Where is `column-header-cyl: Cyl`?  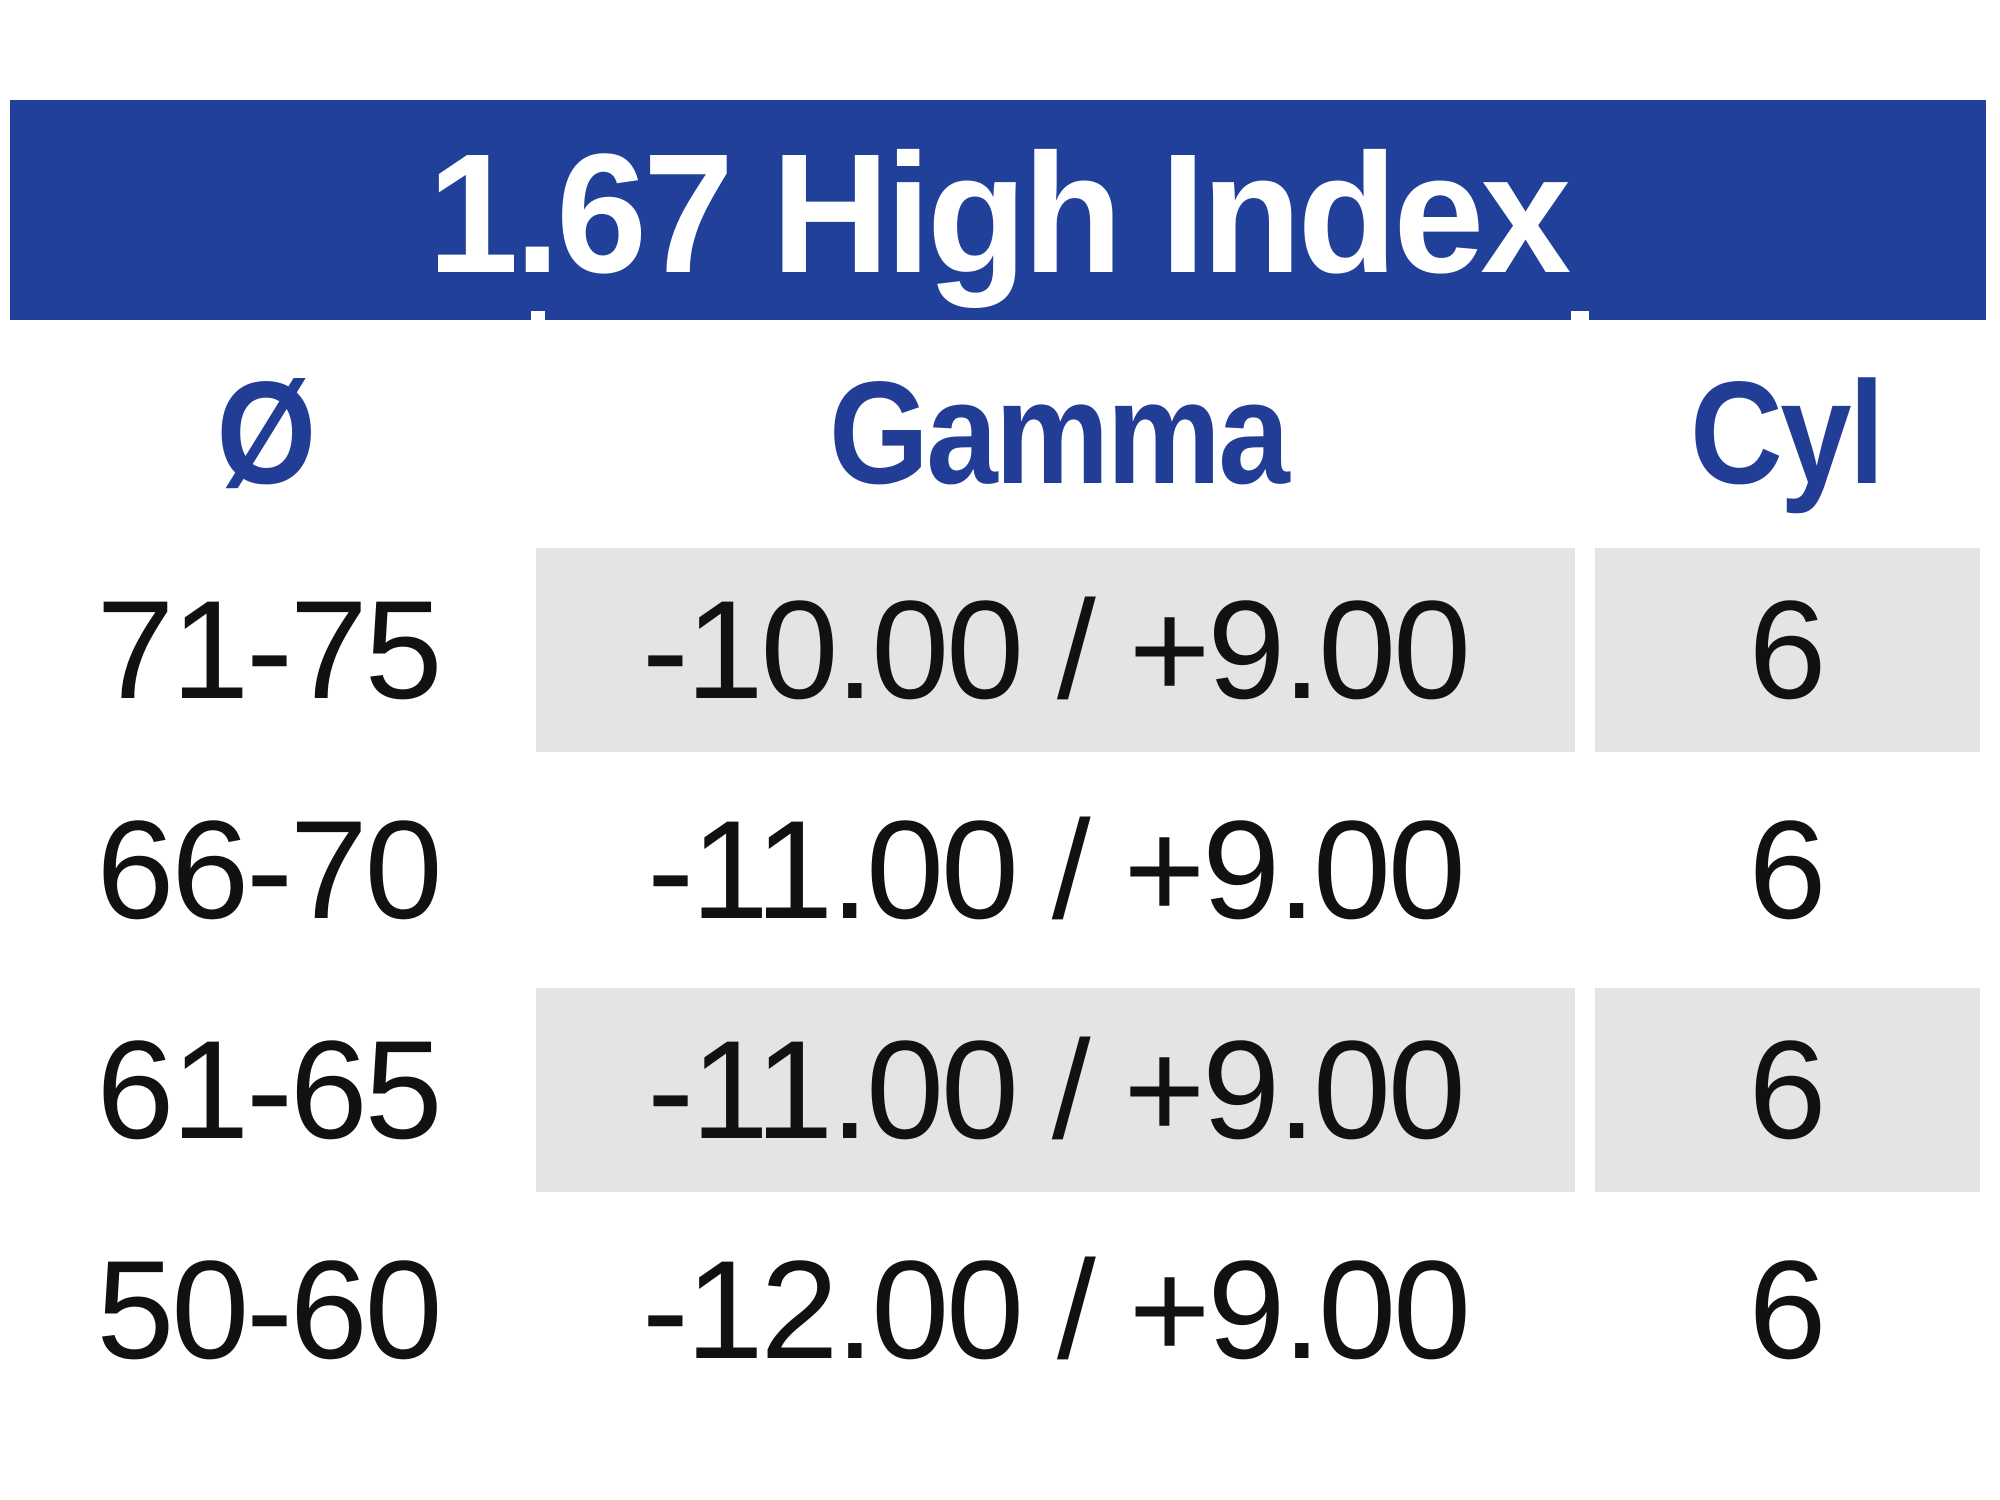 column-header-cyl: Cyl is located at coordinates (1787, 432).